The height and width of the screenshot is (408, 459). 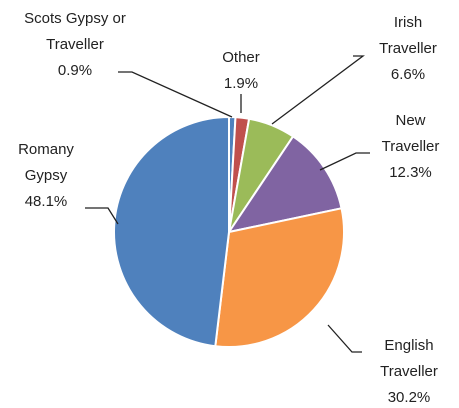 I want to click on category-label: English Traveller, so click(x=409, y=358).